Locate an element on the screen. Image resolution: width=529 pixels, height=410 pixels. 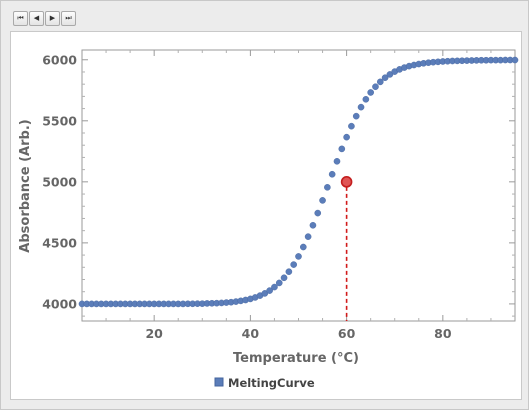
animation-controls: ⏮ ◀ ▶ ⏭ is located at coordinates (45, 18).